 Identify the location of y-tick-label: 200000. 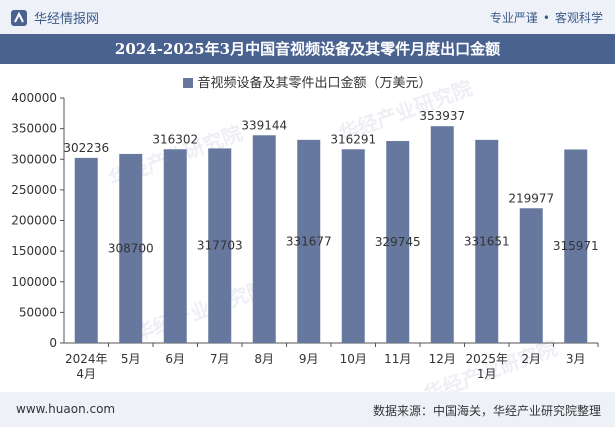
(34, 221).